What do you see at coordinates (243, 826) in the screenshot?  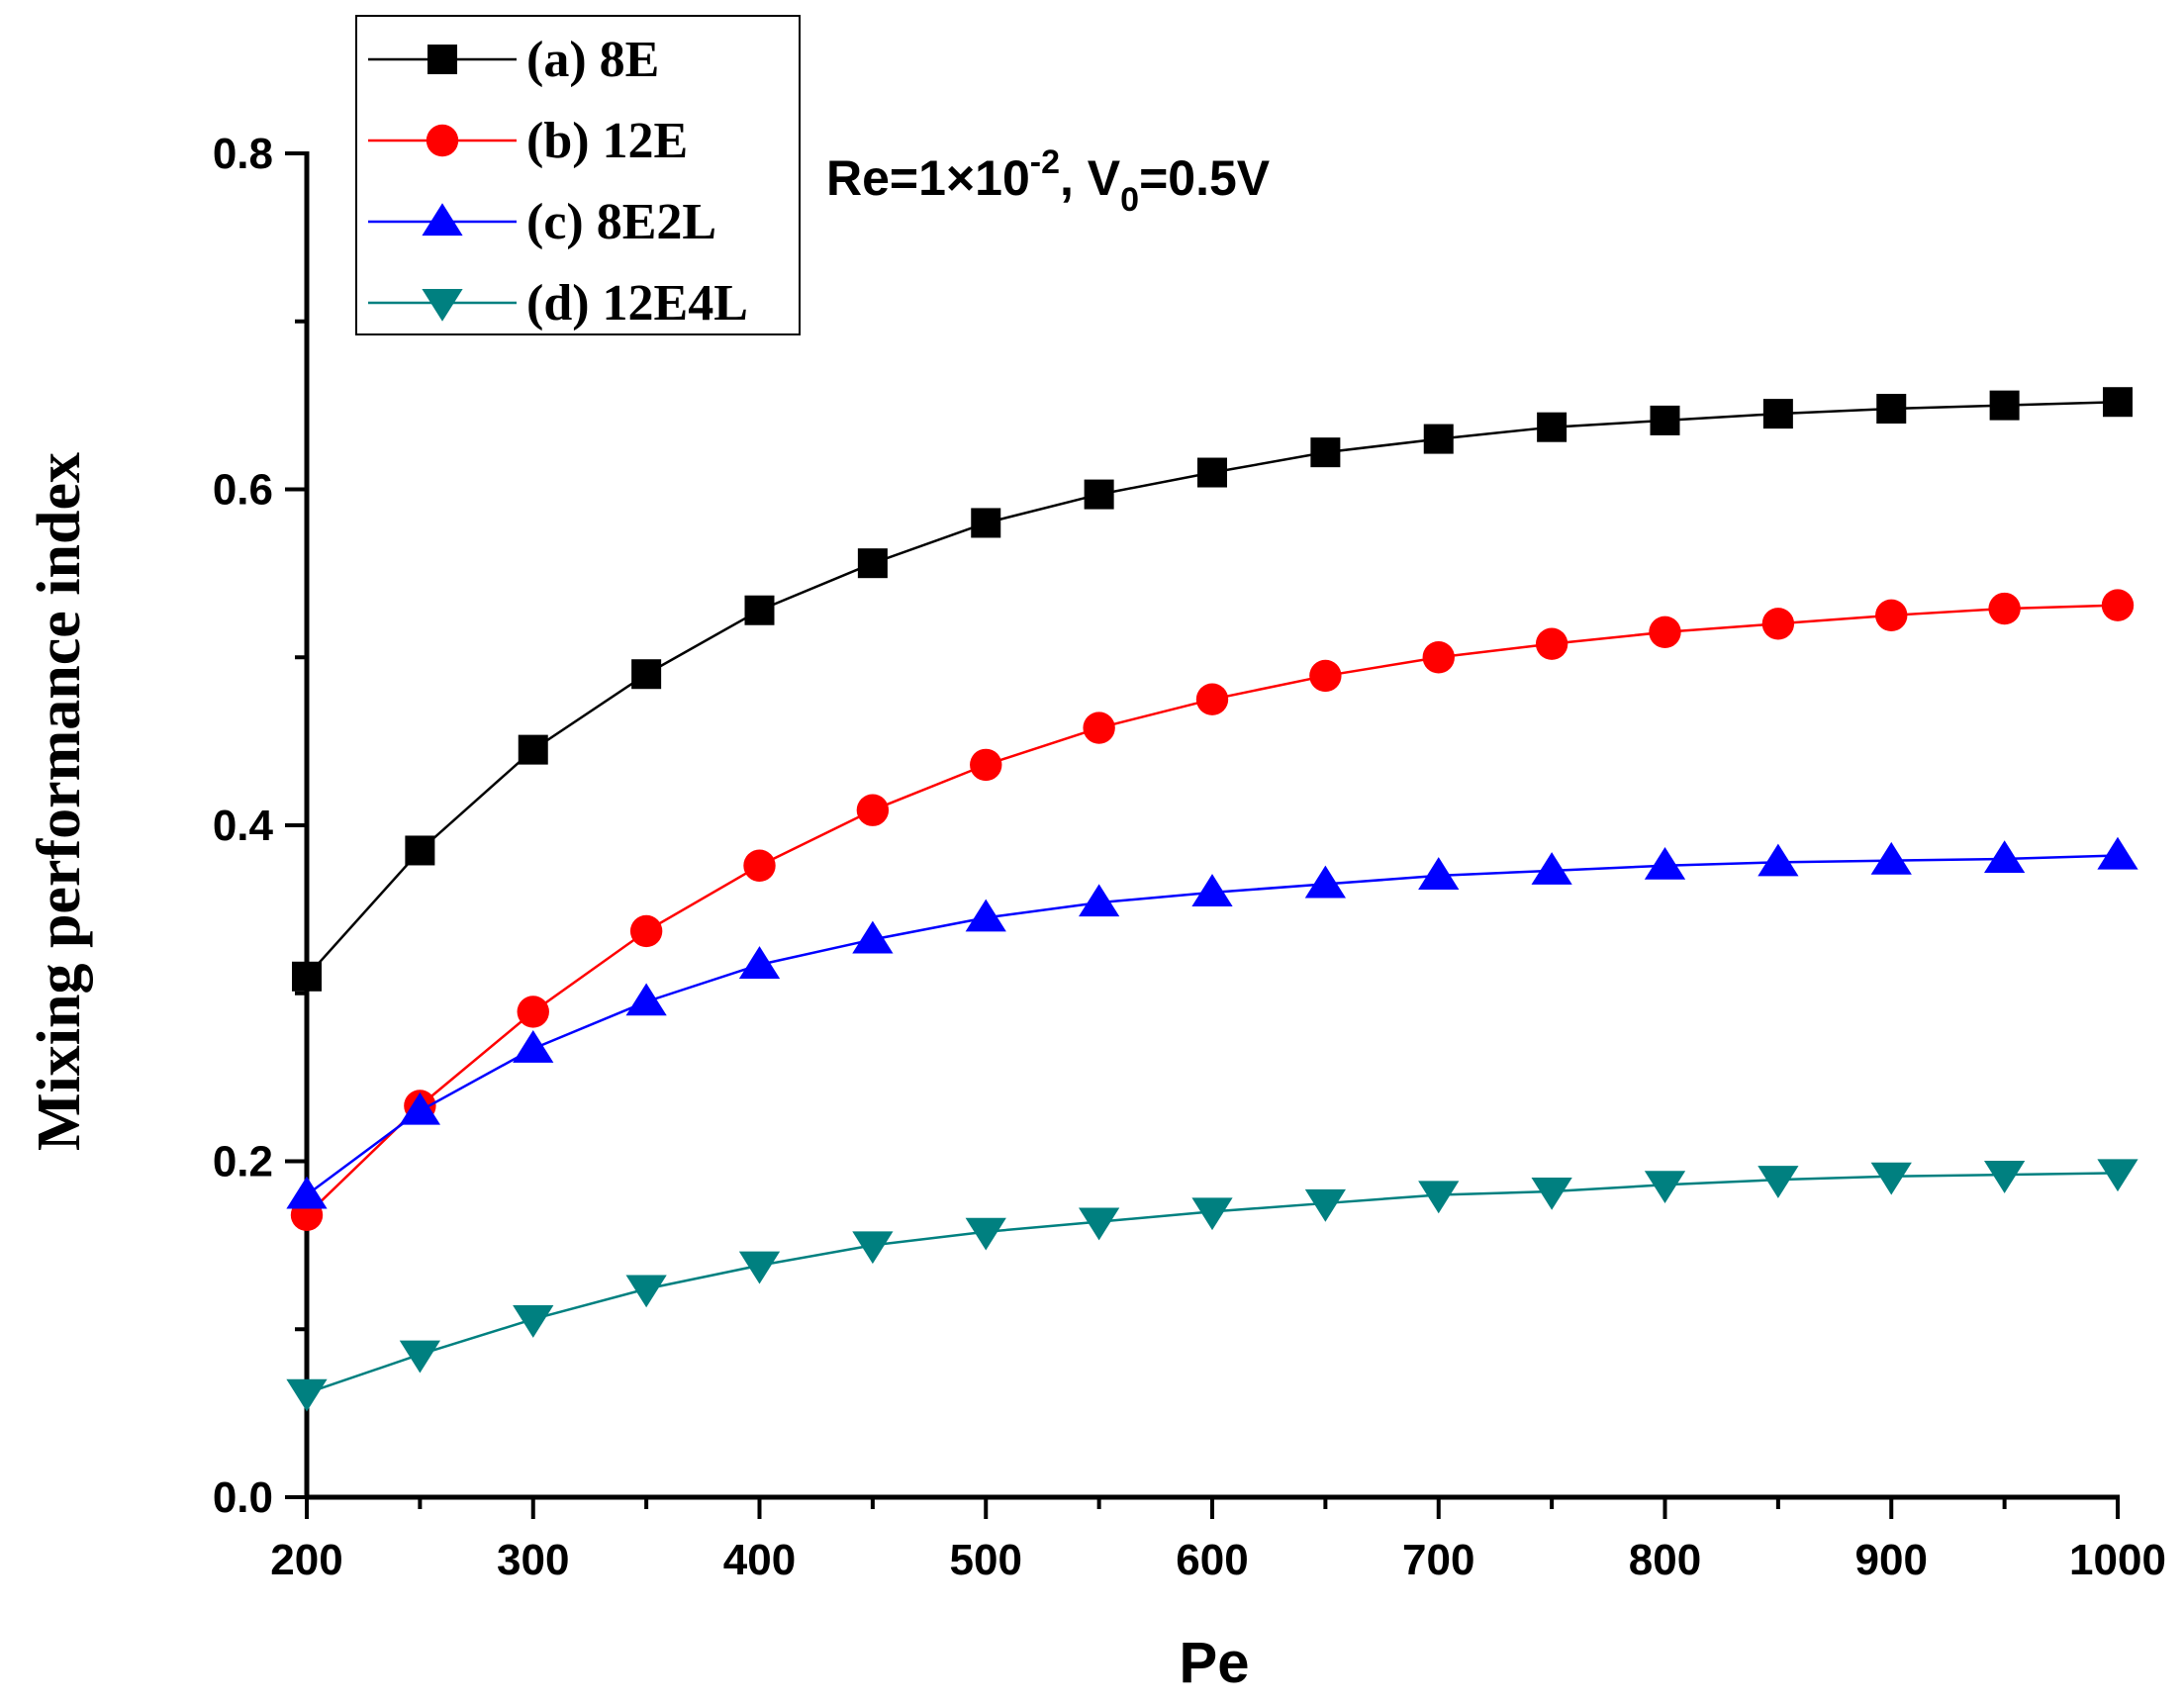 I see `y-tick-label: 0.4` at bounding box center [243, 826].